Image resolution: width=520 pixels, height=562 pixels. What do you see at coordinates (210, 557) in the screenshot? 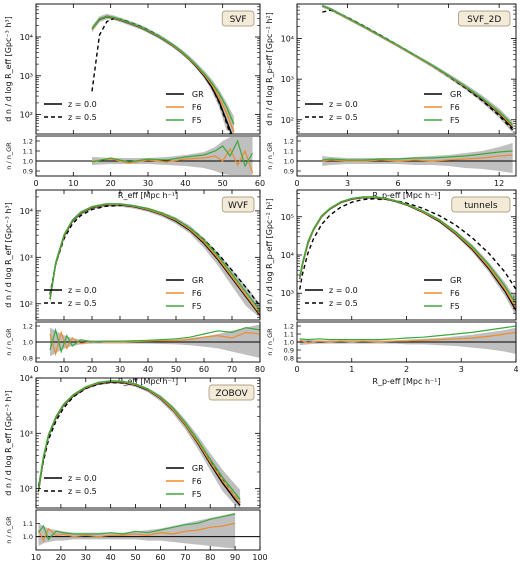
I see `x-tick-label: 80` at bounding box center [210, 557].